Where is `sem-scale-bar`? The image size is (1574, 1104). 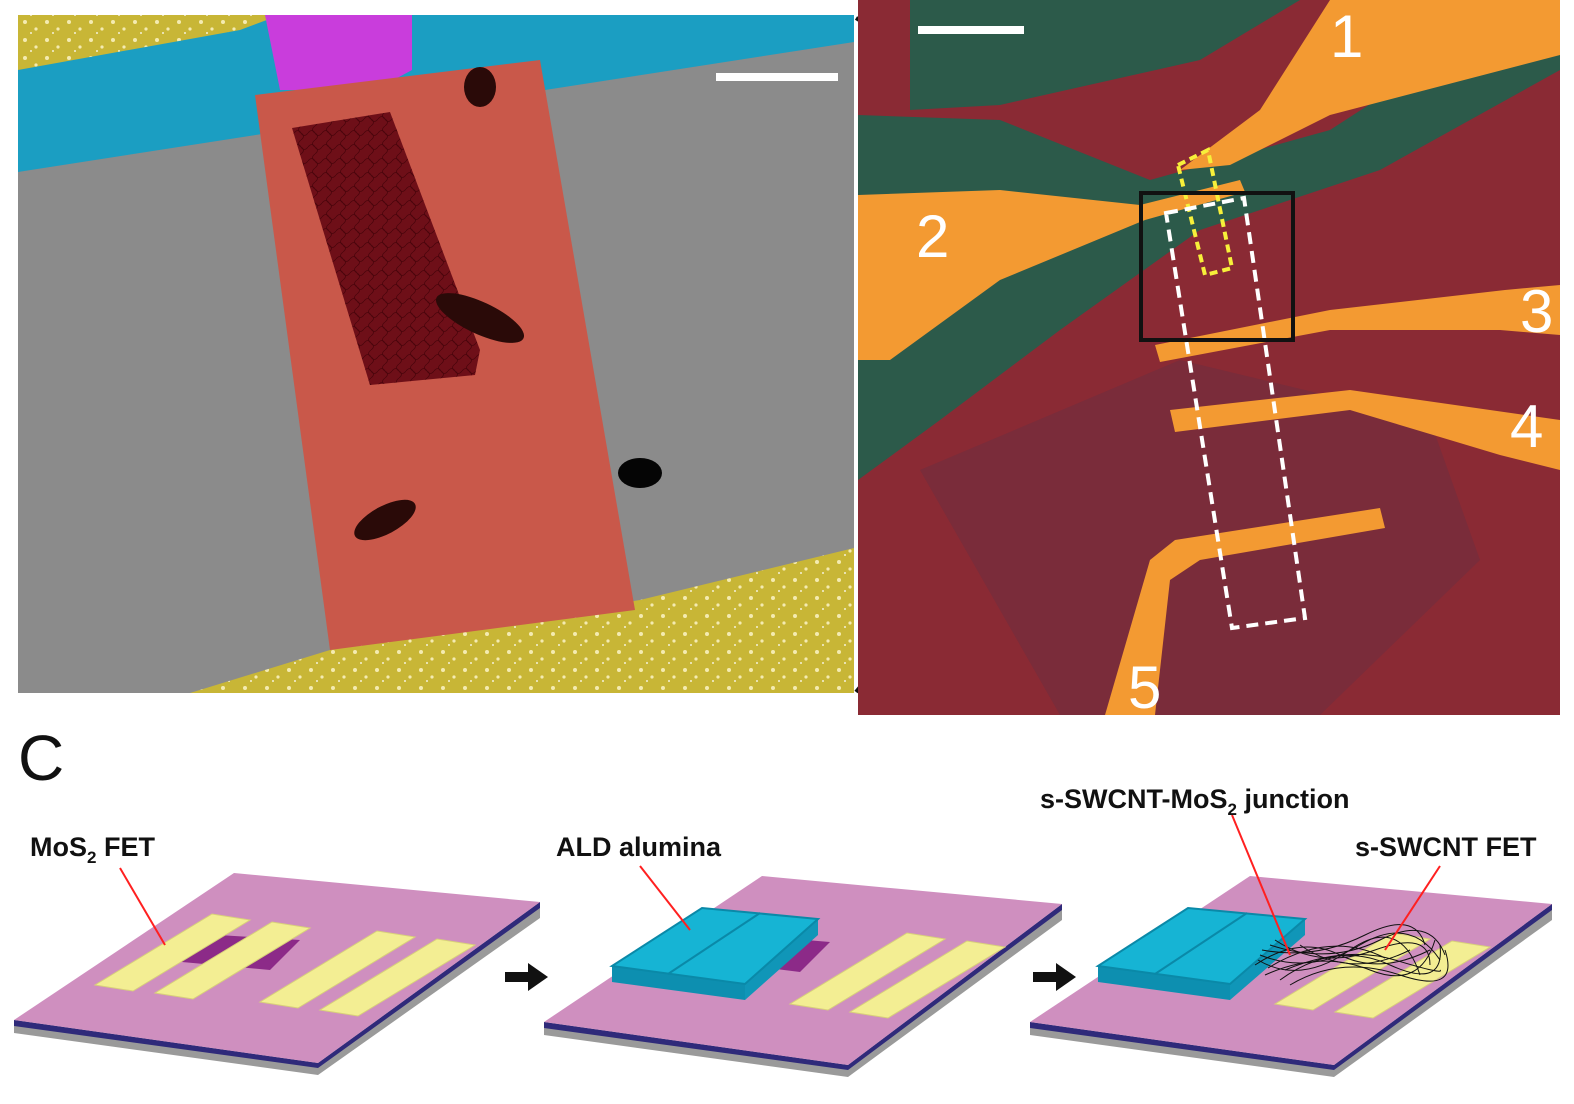 sem-scale-bar is located at coordinates (777, 77).